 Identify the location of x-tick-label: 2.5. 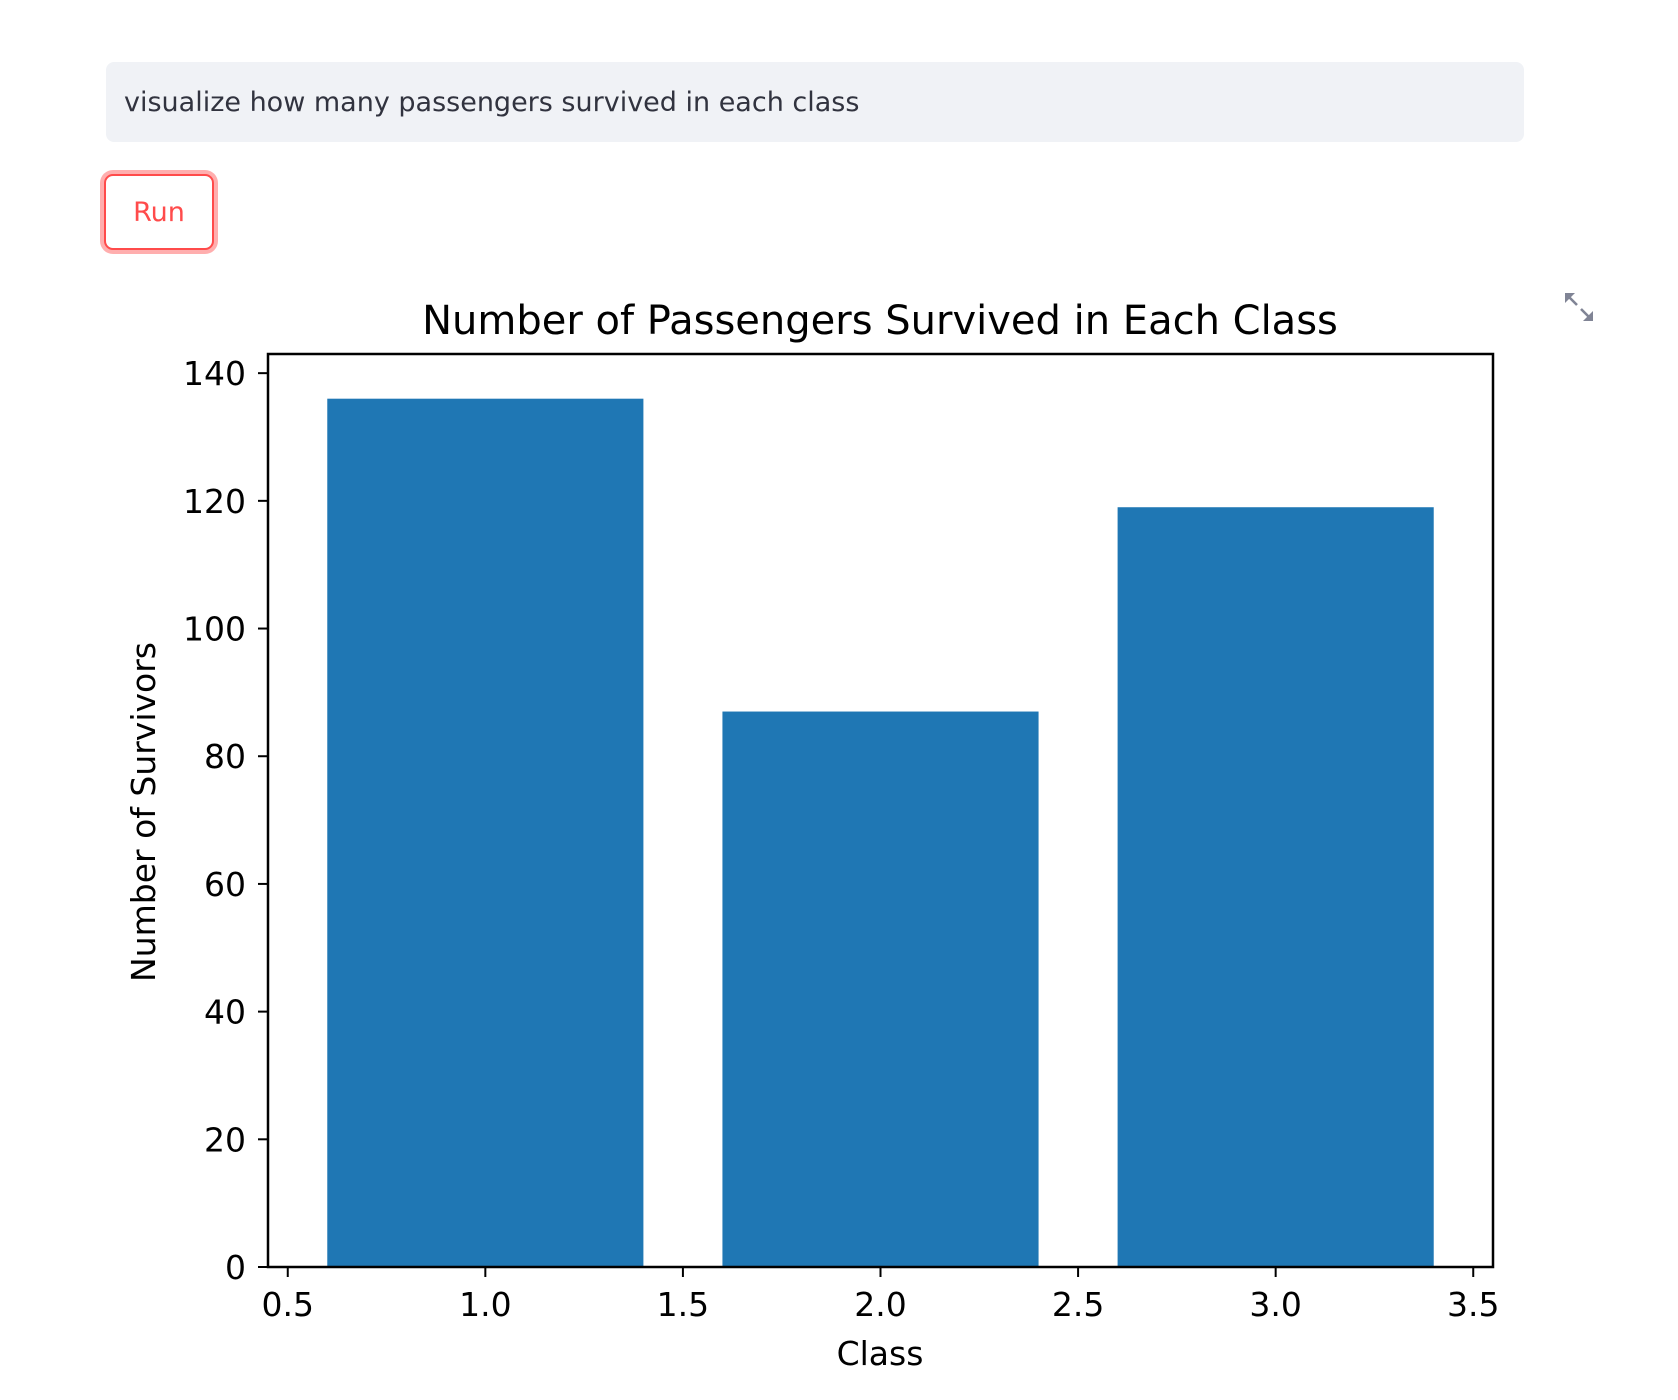
(1078, 1304).